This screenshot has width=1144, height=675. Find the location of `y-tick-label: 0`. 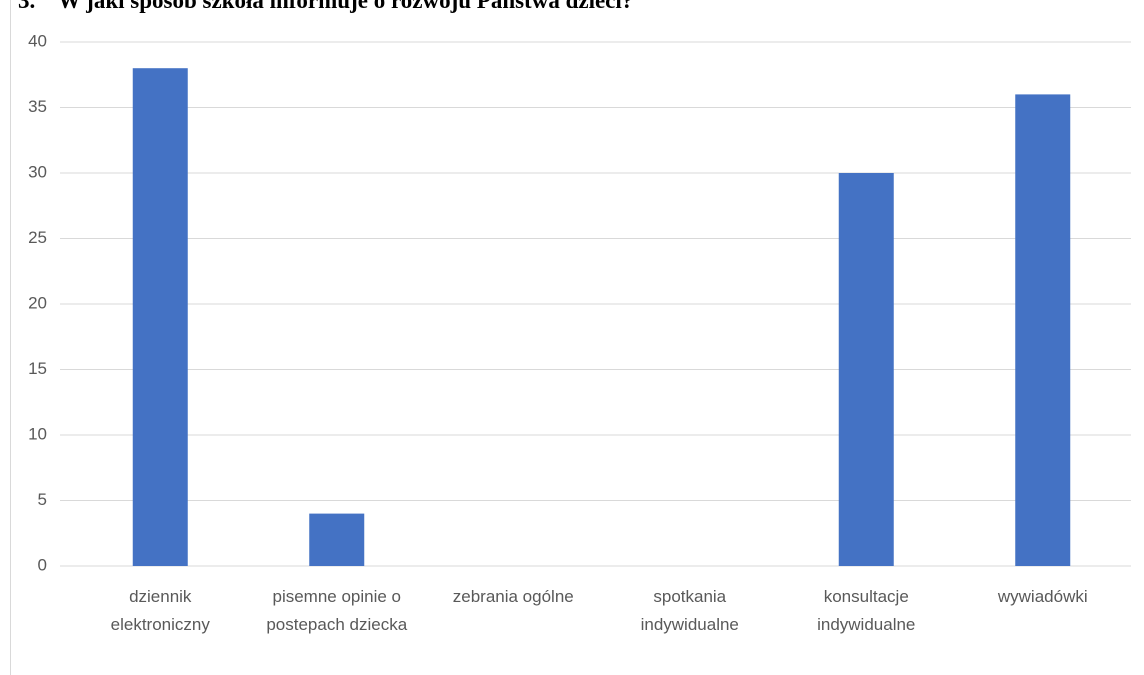

y-tick-label: 0 is located at coordinates (42, 564).